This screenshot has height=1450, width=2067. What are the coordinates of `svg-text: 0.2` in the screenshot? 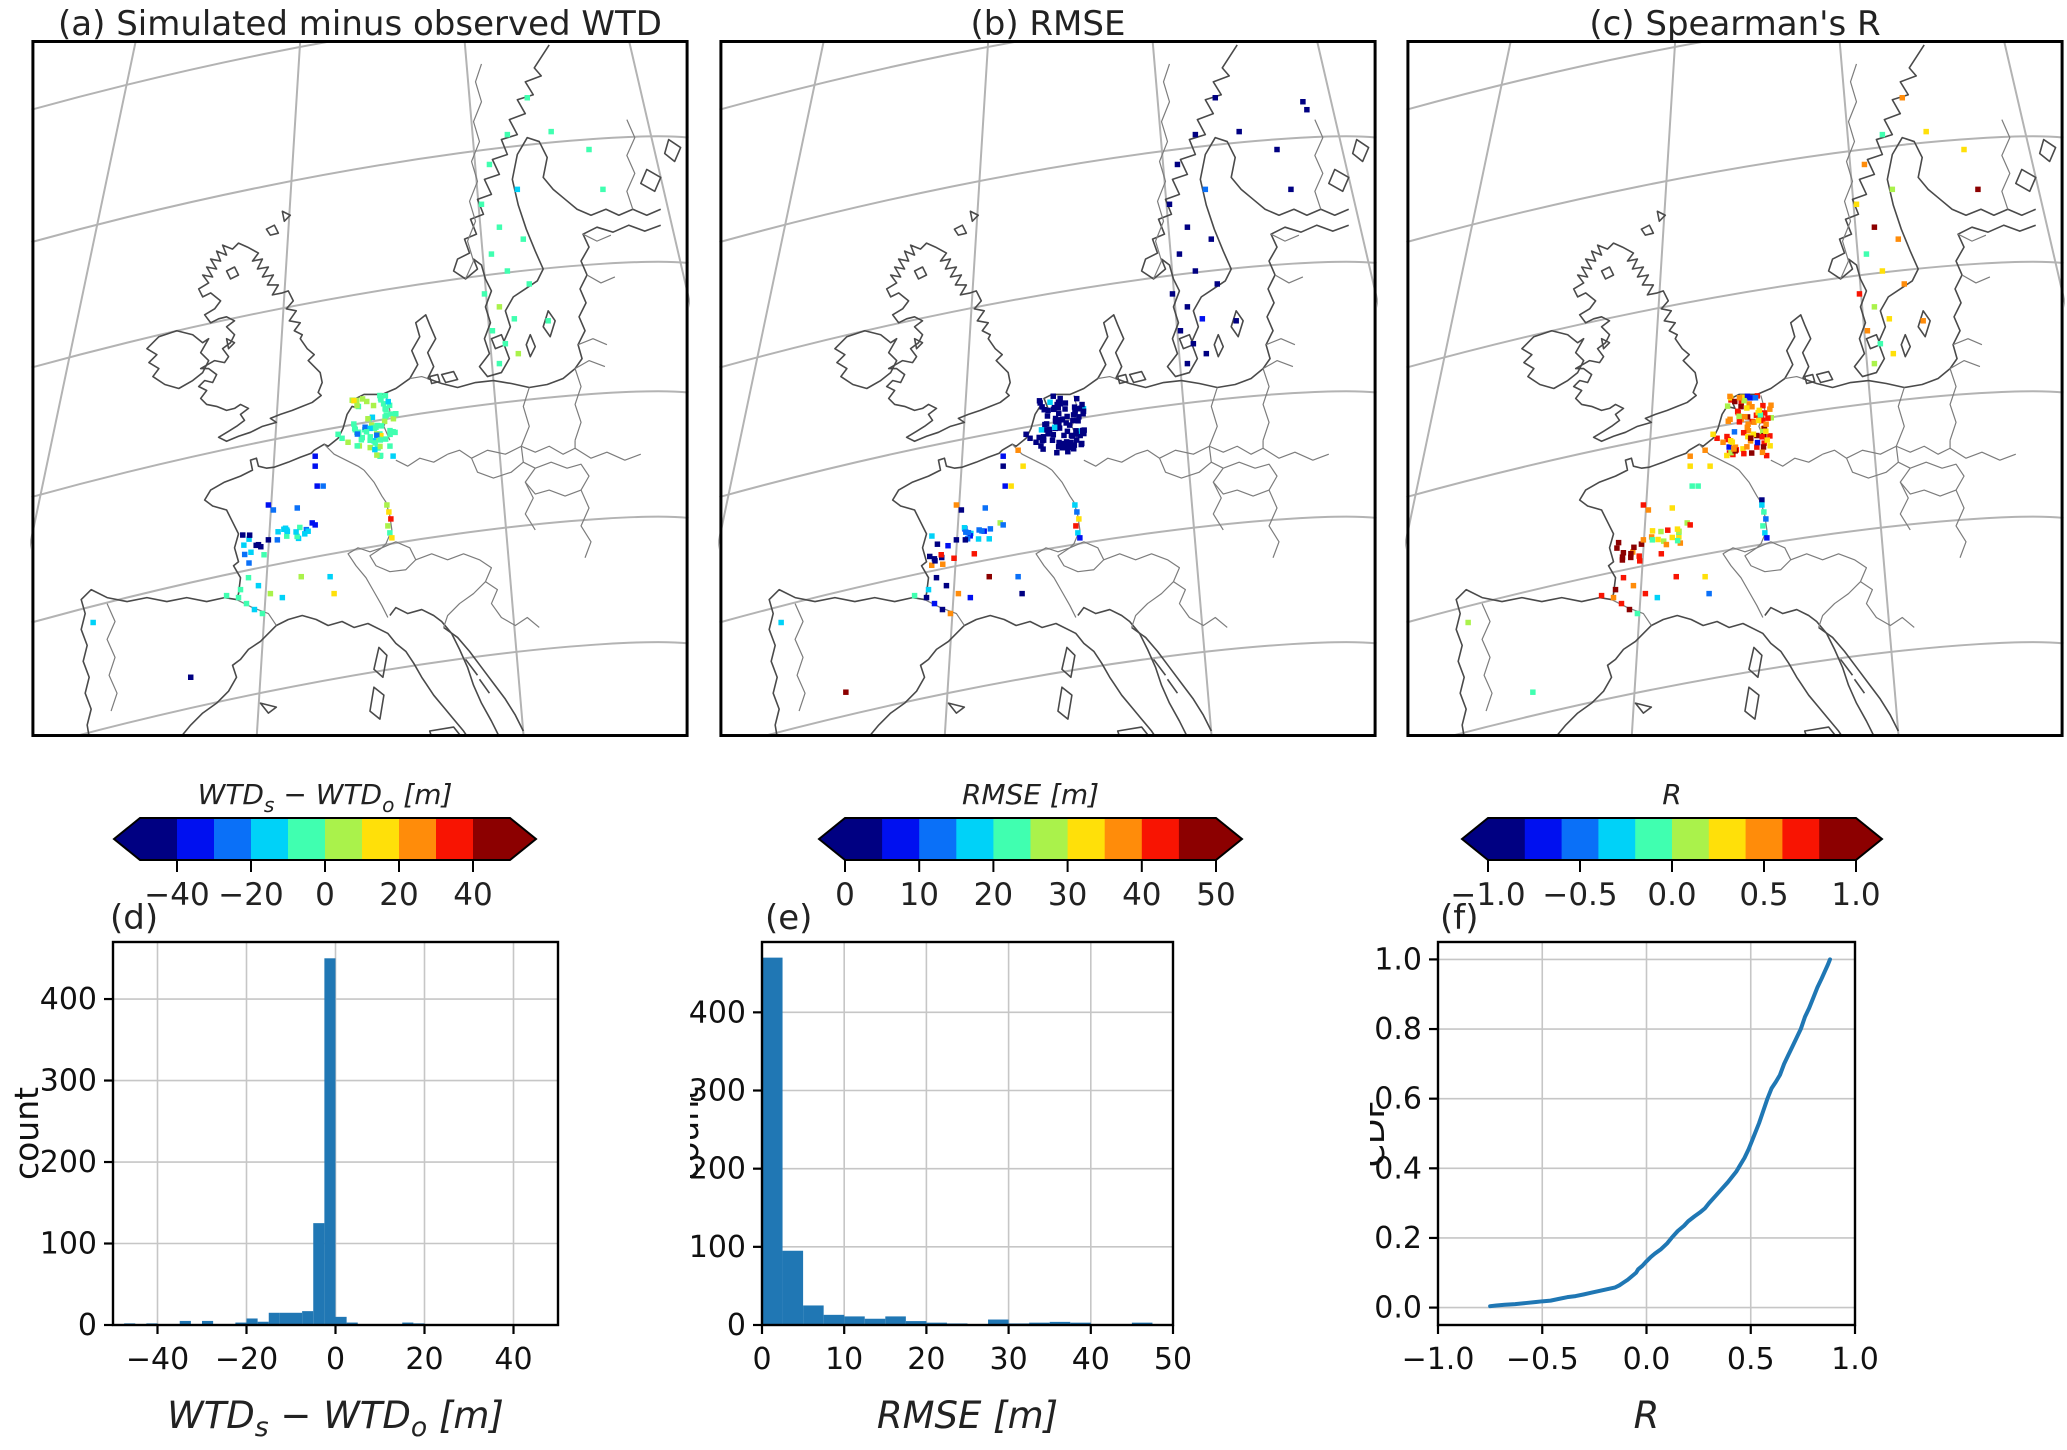 It's located at (1398, 1238).